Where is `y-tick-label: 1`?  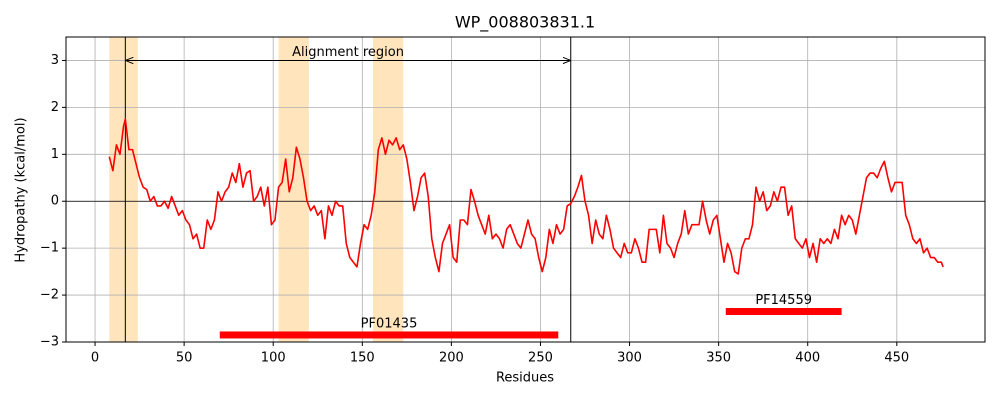
y-tick-label: 1 is located at coordinates (55, 154).